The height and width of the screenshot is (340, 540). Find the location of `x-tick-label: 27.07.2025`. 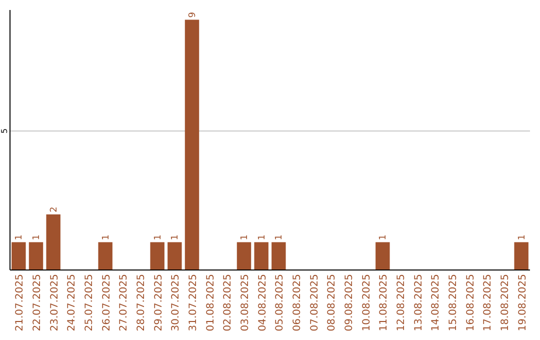

x-tick-label: 27.07.2025 is located at coordinates (124, 303).